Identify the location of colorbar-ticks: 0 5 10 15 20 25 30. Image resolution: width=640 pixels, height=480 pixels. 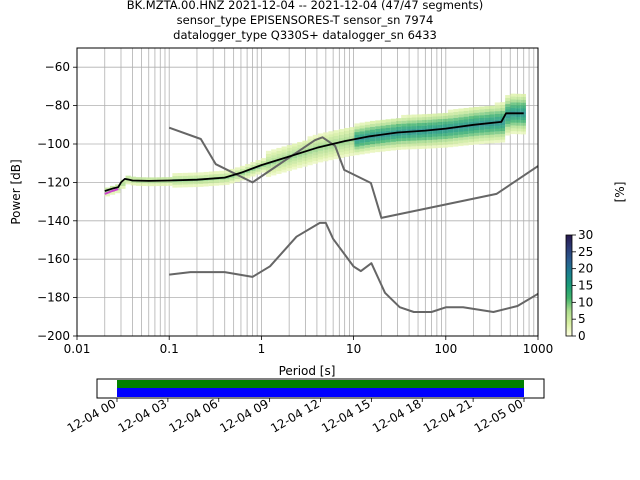
(582, 285).